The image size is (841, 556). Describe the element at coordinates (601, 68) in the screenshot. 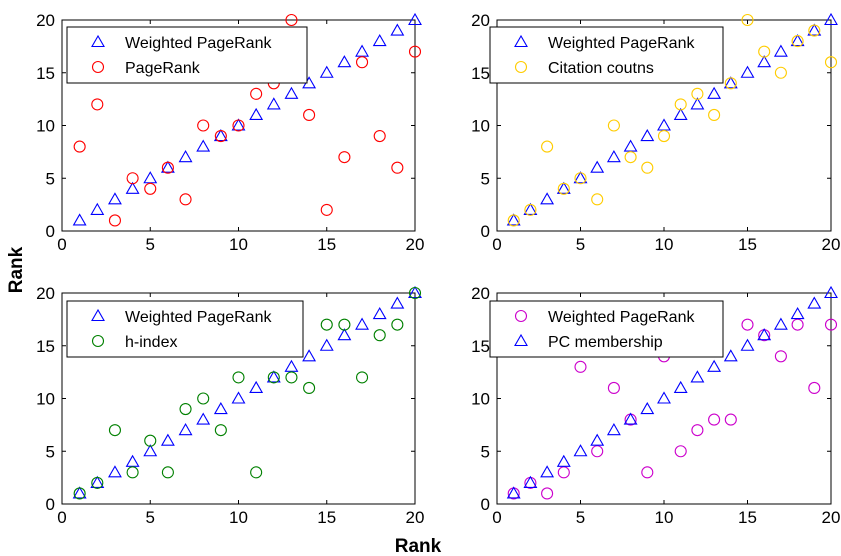

I see `legend-label-2: Citation coutns` at that location.